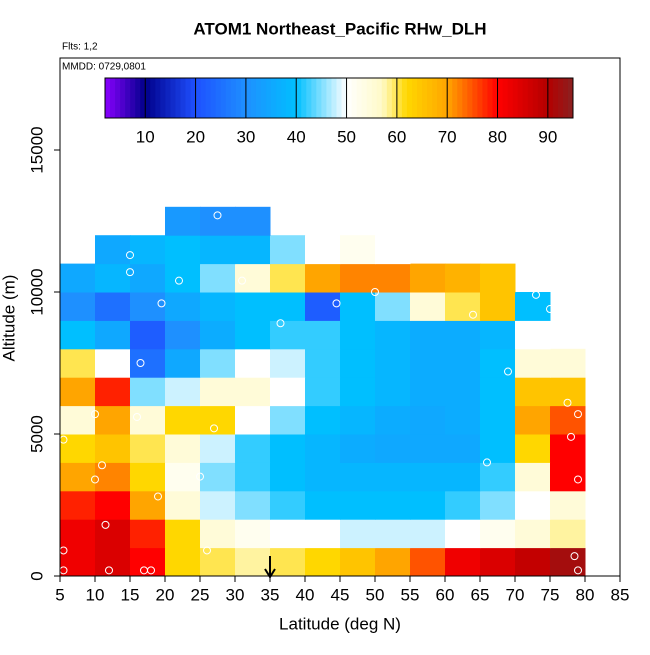  I want to click on x-tick-label: 15, so click(130, 594).